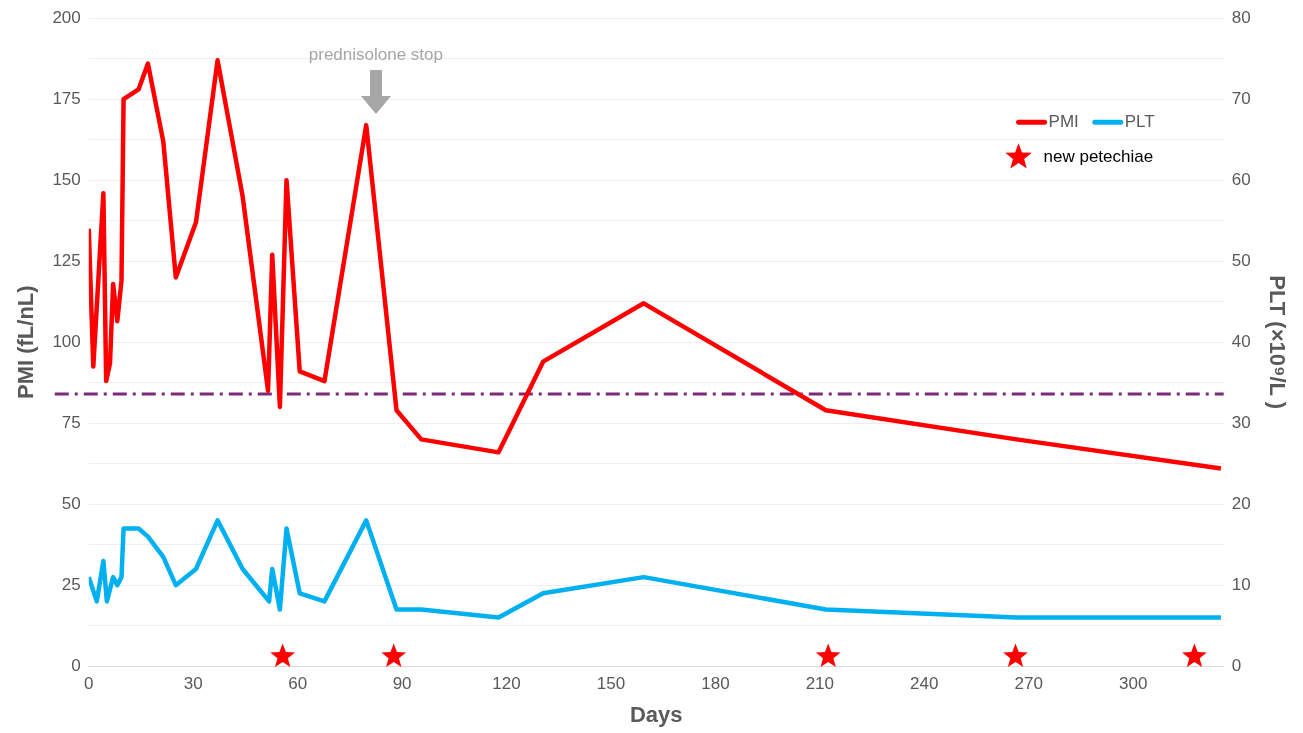 The height and width of the screenshot is (733, 1303). Describe the element at coordinates (71, 503) in the screenshot. I see `y-tick-label: 50` at that location.